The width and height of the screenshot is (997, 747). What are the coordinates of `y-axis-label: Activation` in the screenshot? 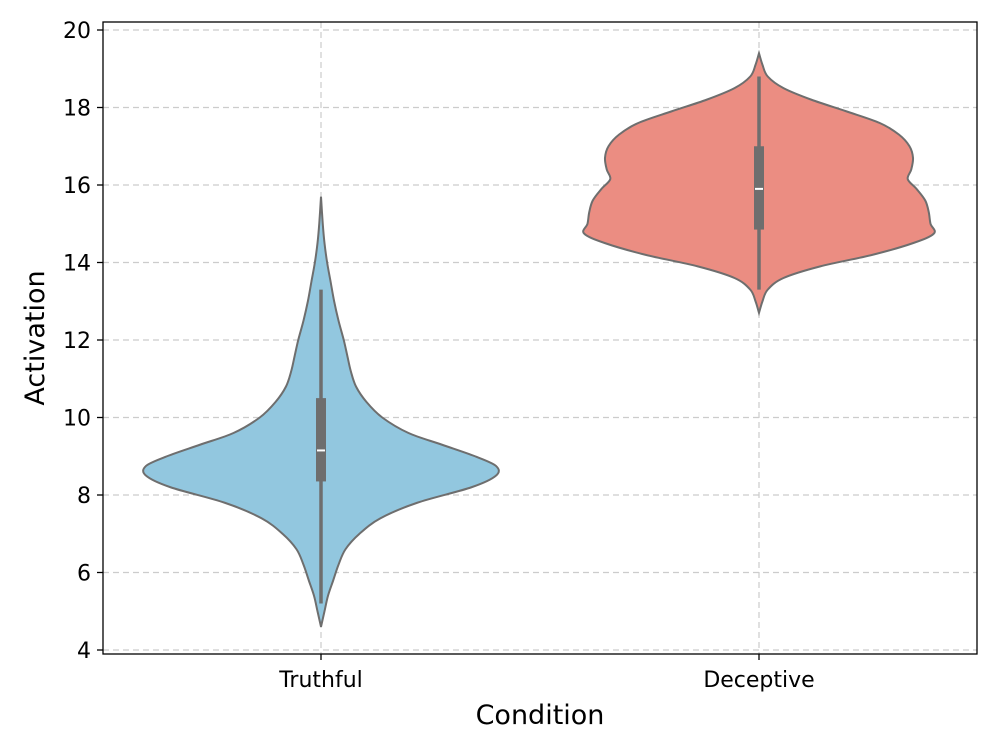 It's located at (35, 337).